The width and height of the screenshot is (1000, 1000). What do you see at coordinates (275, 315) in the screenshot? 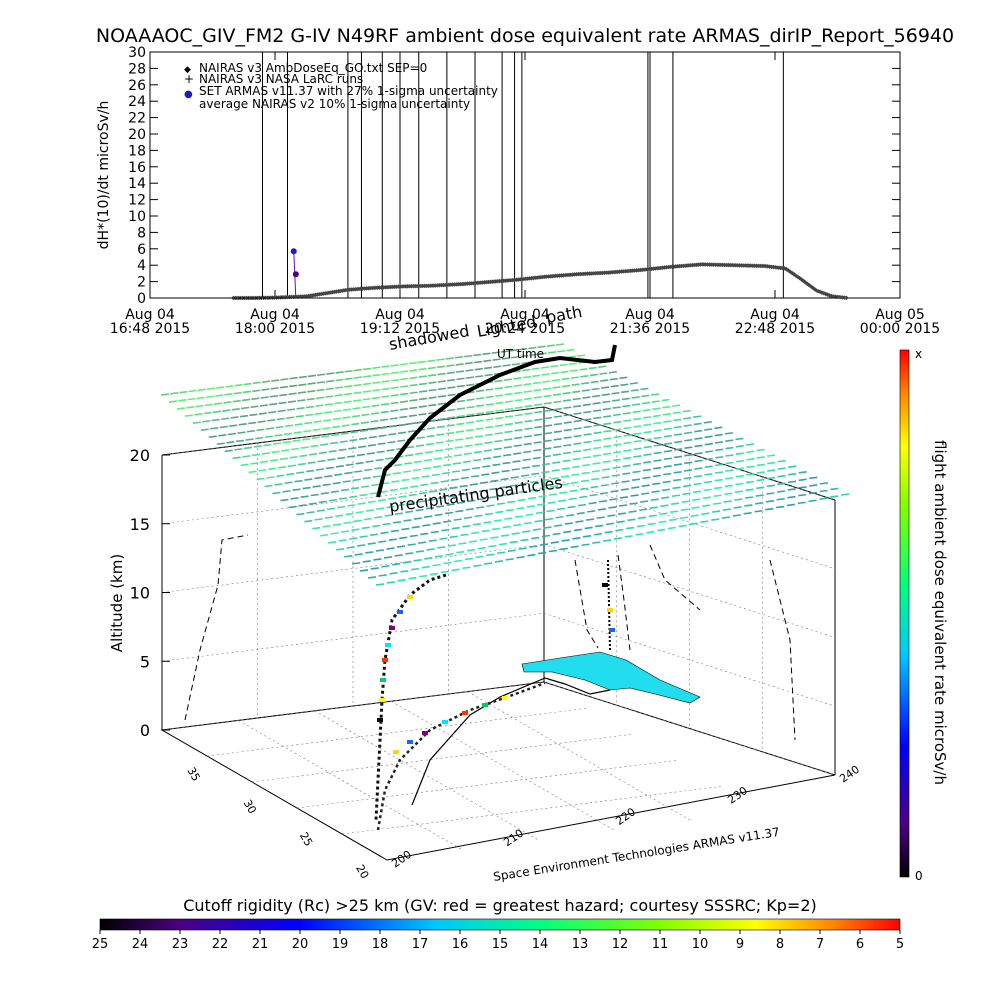
I see `x-tick-label-date: Aug 04` at bounding box center [275, 315].